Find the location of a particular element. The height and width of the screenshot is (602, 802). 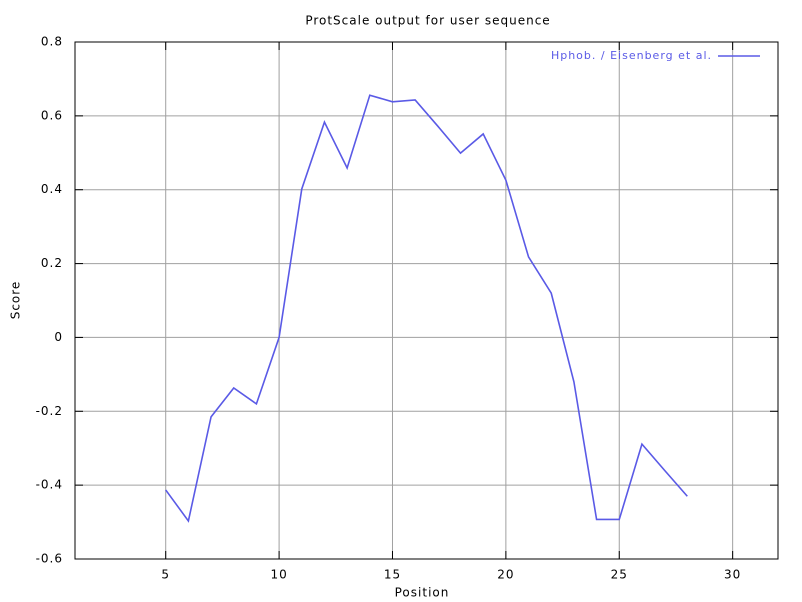

x-tick-label: 20 is located at coordinates (505, 575).